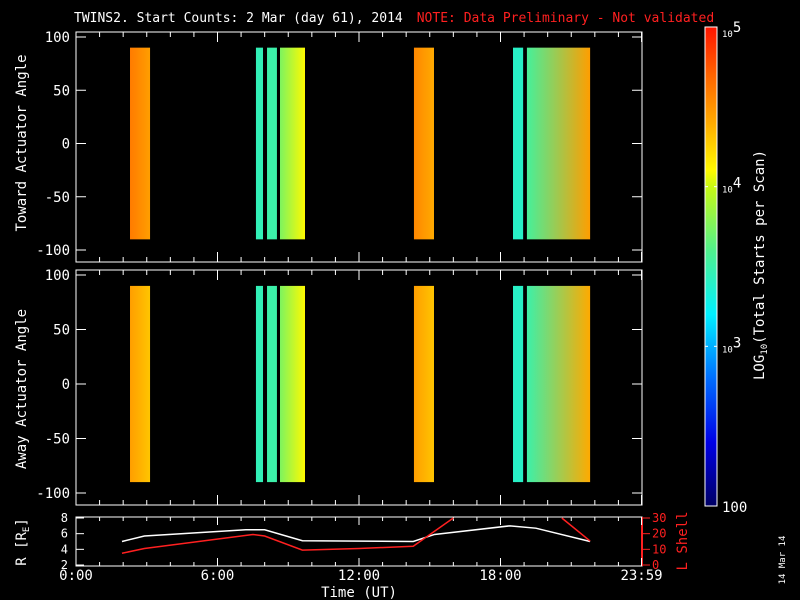 This screenshot has height=600, width=800. I want to click on y2-tick-label: 10, so click(659, 549).